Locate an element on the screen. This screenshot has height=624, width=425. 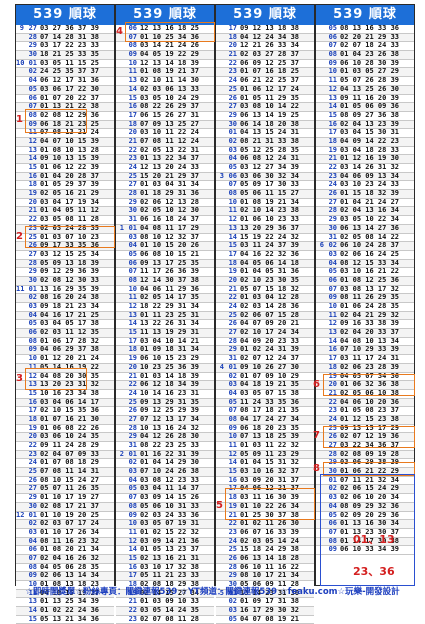
draw-day: 10 is located at coordinates (232, 436).